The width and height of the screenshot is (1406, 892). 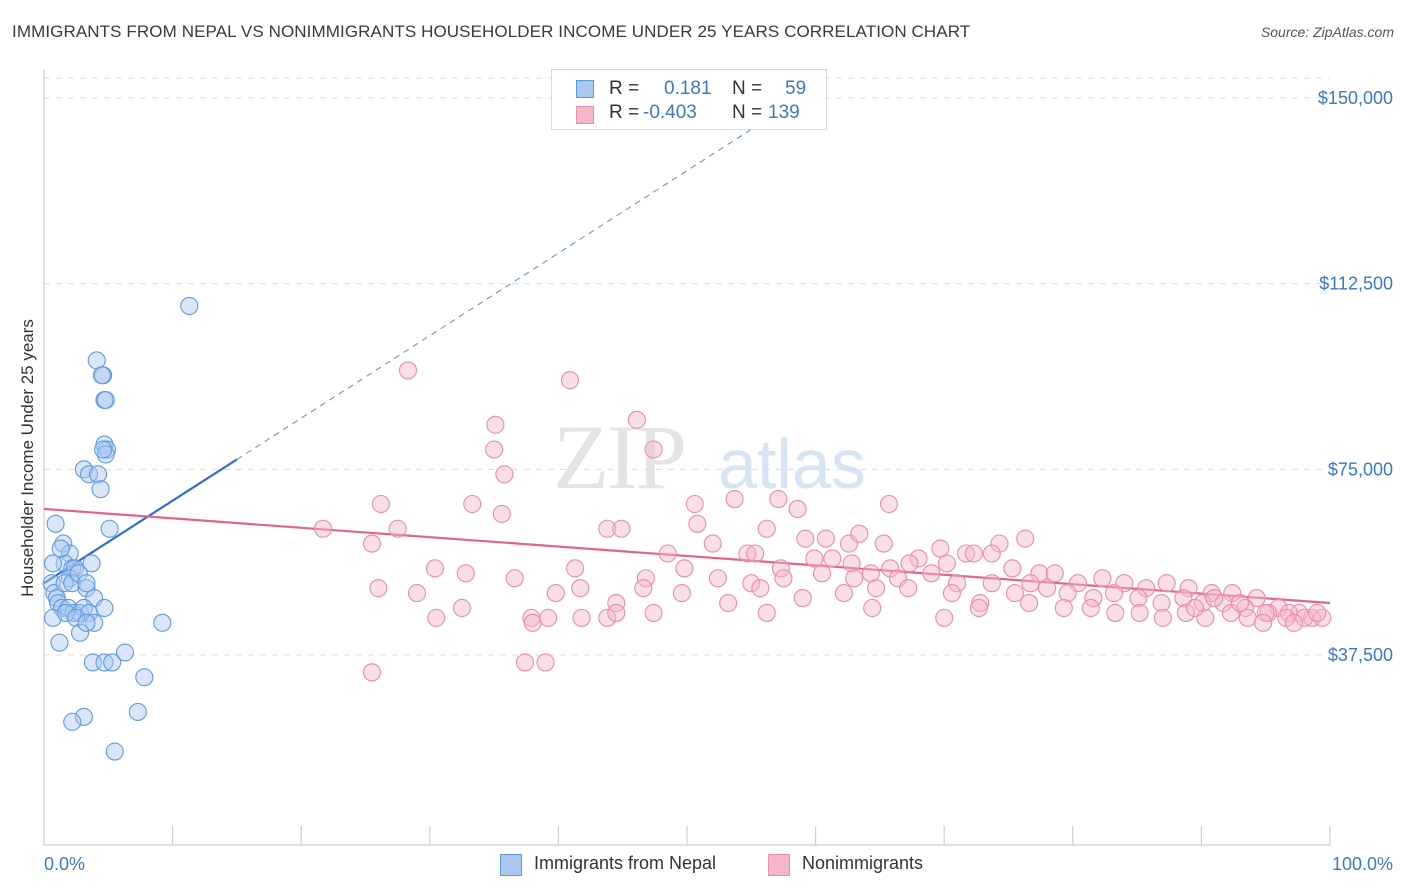 What do you see at coordinates (689, 115) in the screenshot?
I see `stats-row-nonimmigrants: R = -0.403 N = 139` at bounding box center [689, 115].